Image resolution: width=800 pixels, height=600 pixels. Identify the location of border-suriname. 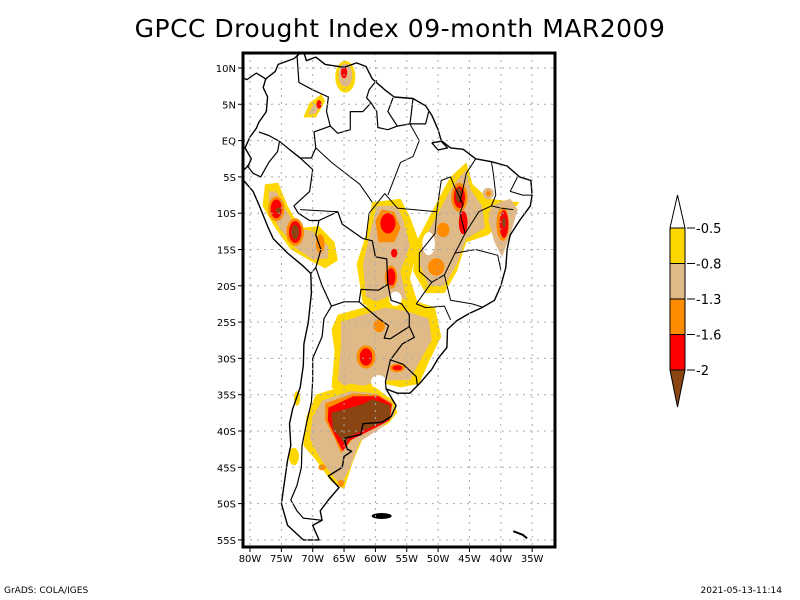
(392, 112).